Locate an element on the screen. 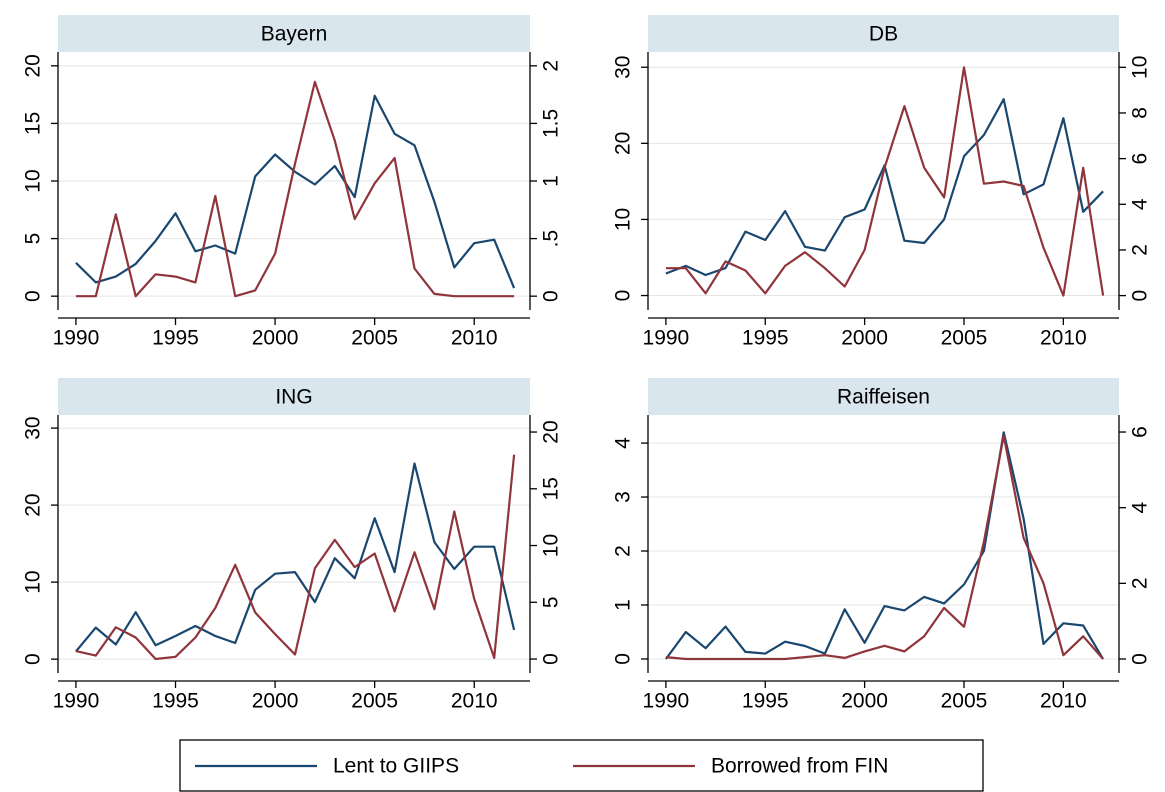 Image resolution: width=1165 pixels, height=792 pixels. y-tick-label: 2 is located at coordinates (623, 551).